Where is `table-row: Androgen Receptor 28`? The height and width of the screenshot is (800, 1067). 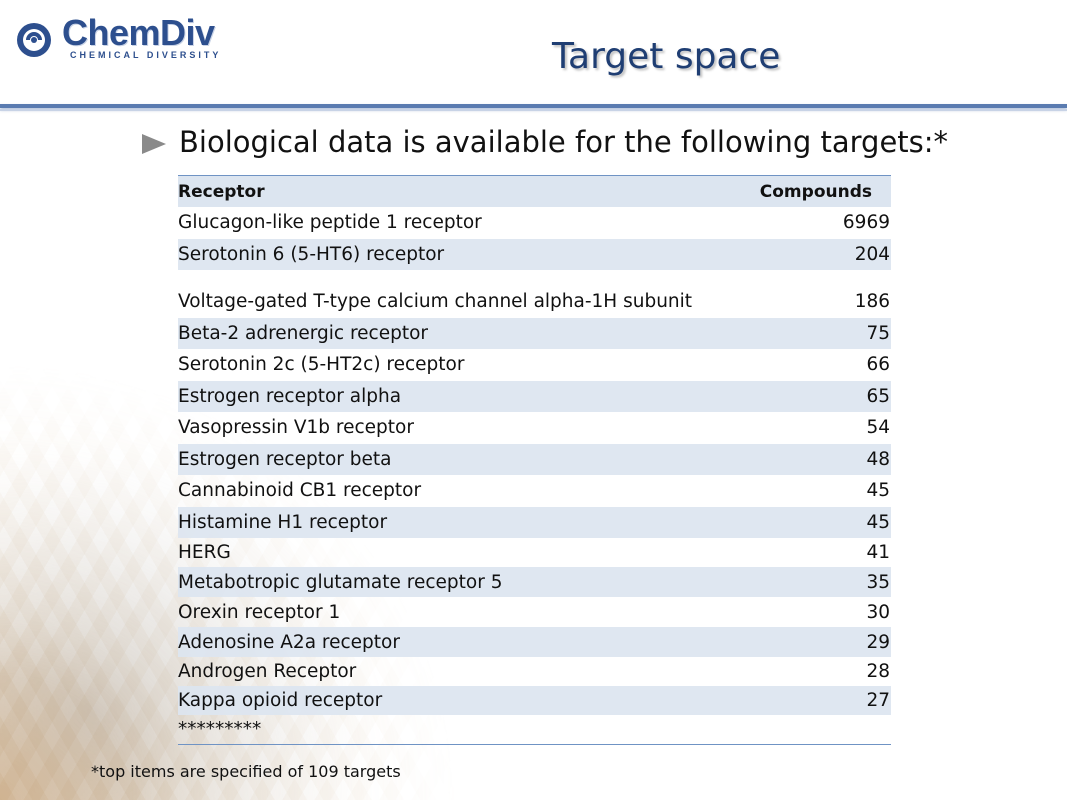 table-row: Androgen Receptor 28 is located at coordinates (534, 671).